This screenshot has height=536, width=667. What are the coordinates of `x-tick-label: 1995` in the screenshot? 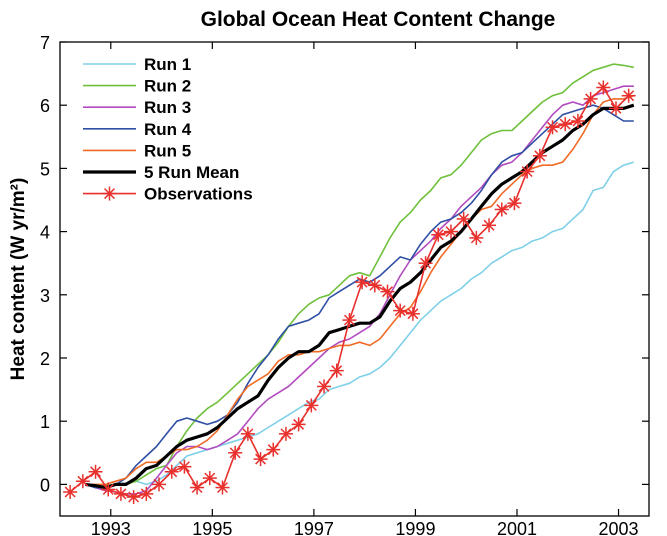 It's located at (212, 527).